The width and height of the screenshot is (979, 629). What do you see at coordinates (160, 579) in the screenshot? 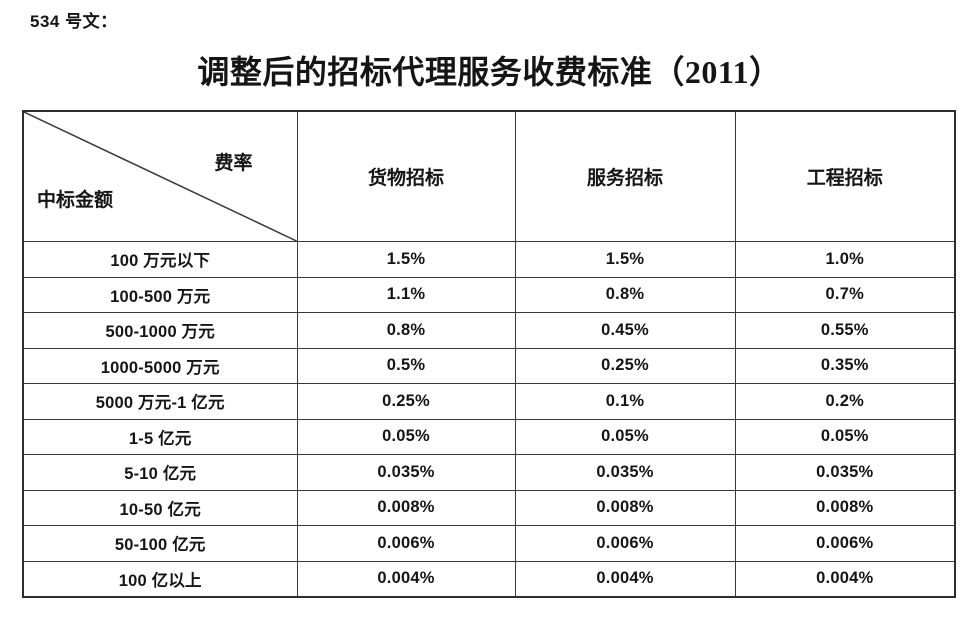
I see `row-label-amount-tier: 100 亿以上` at bounding box center [160, 579].